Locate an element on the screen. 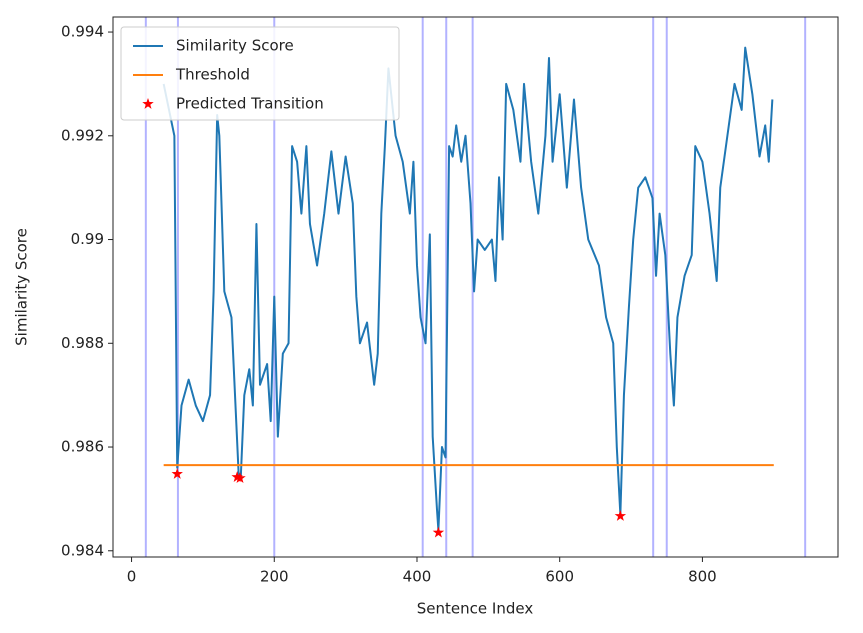  legend-box is located at coordinates (260, 73).